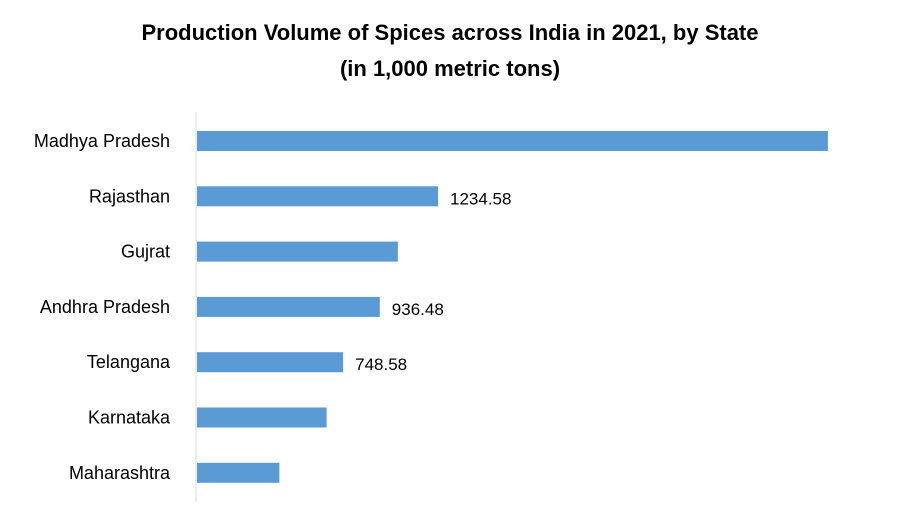  What do you see at coordinates (450, 68) in the screenshot?
I see `chart-subtitle: (in 1,000 metric tons)` at bounding box center [450, 68].